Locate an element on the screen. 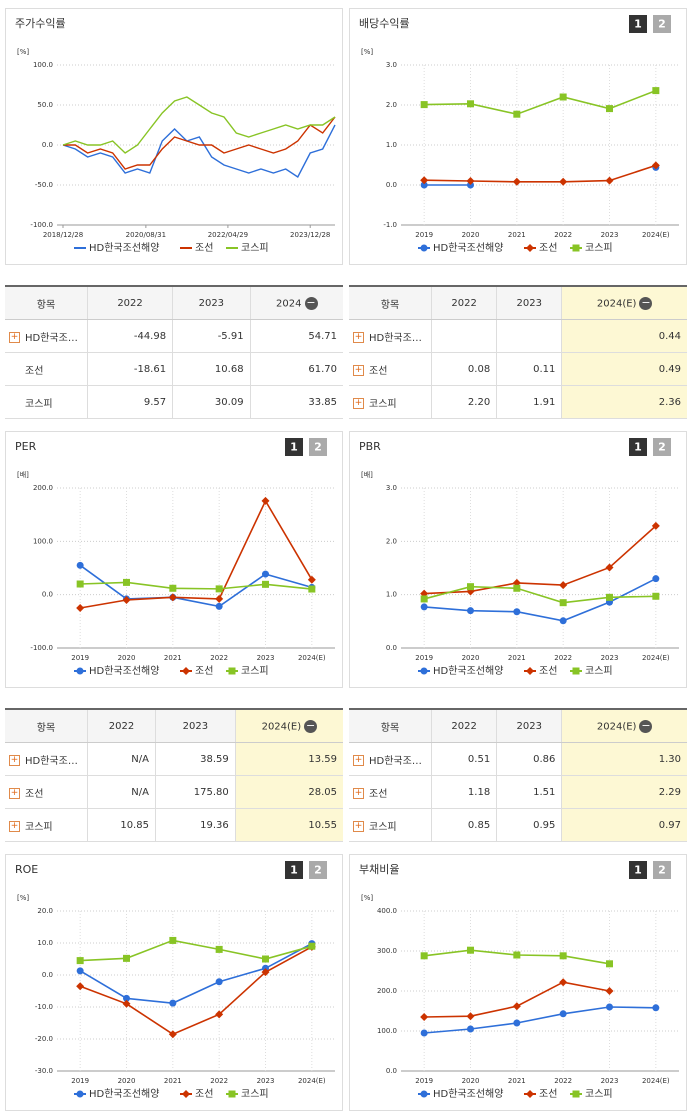 Image resolution: width=691 pixels, height=1115 pixels. y-tick-label: 1.0 is located at coordinates (391, 595).